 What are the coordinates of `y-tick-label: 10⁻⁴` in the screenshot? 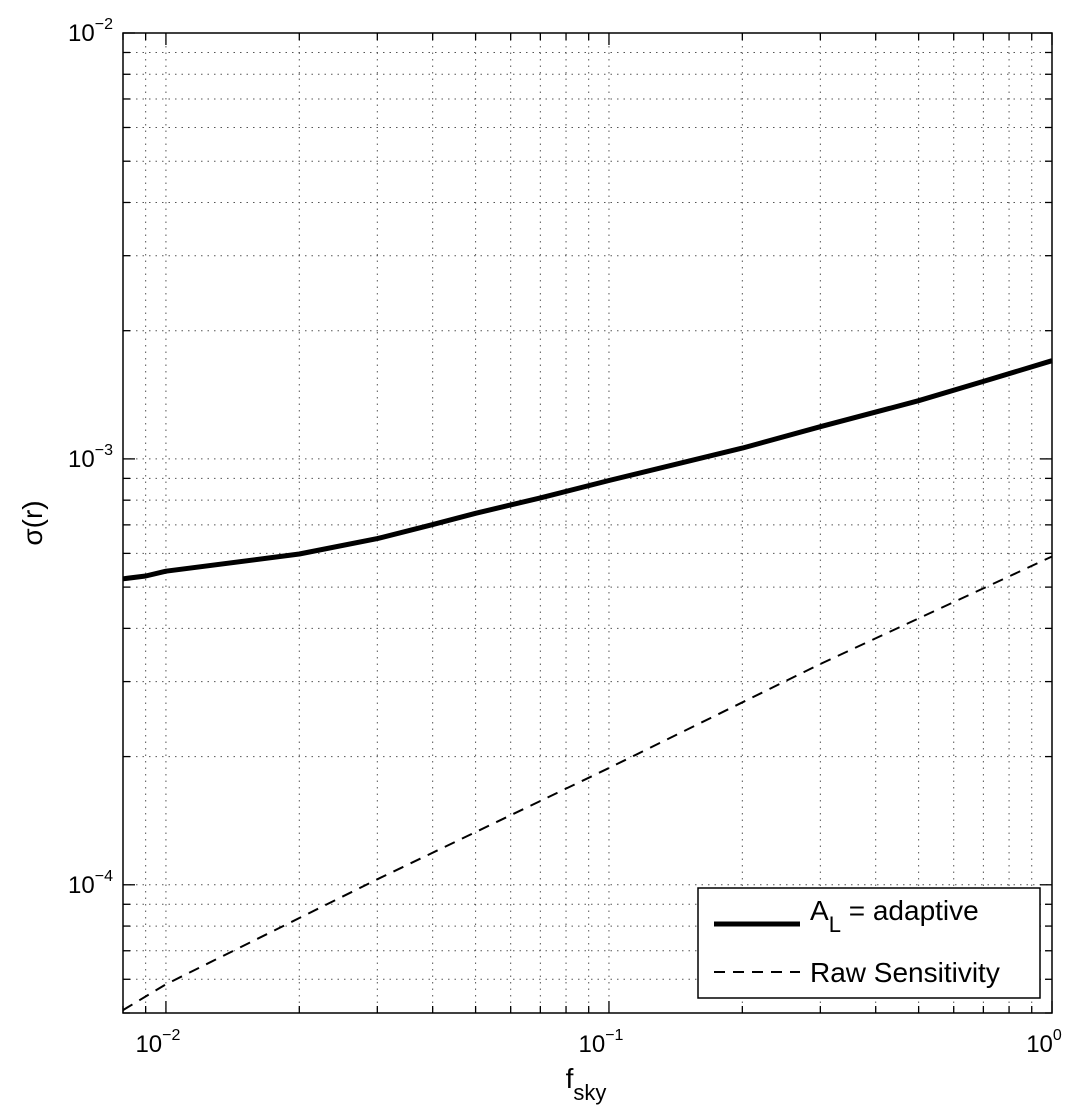 It's located at (90, 883).